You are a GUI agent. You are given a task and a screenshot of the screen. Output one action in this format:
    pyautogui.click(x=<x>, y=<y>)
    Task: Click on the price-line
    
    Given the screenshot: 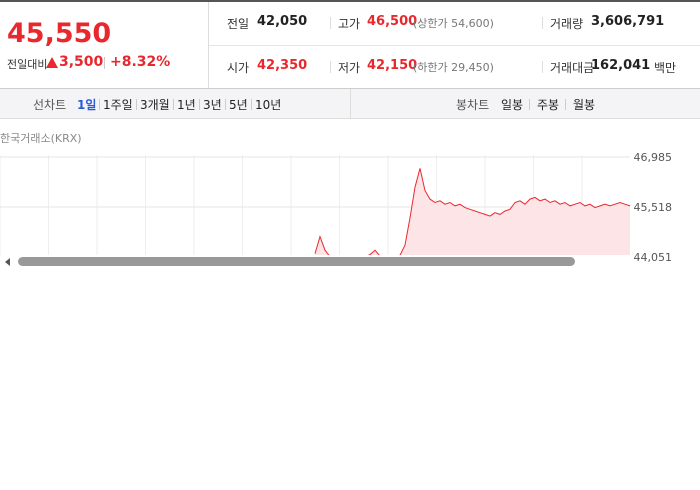 What is the action you would take?
    pyautogui.click(x=472, y=211)
    